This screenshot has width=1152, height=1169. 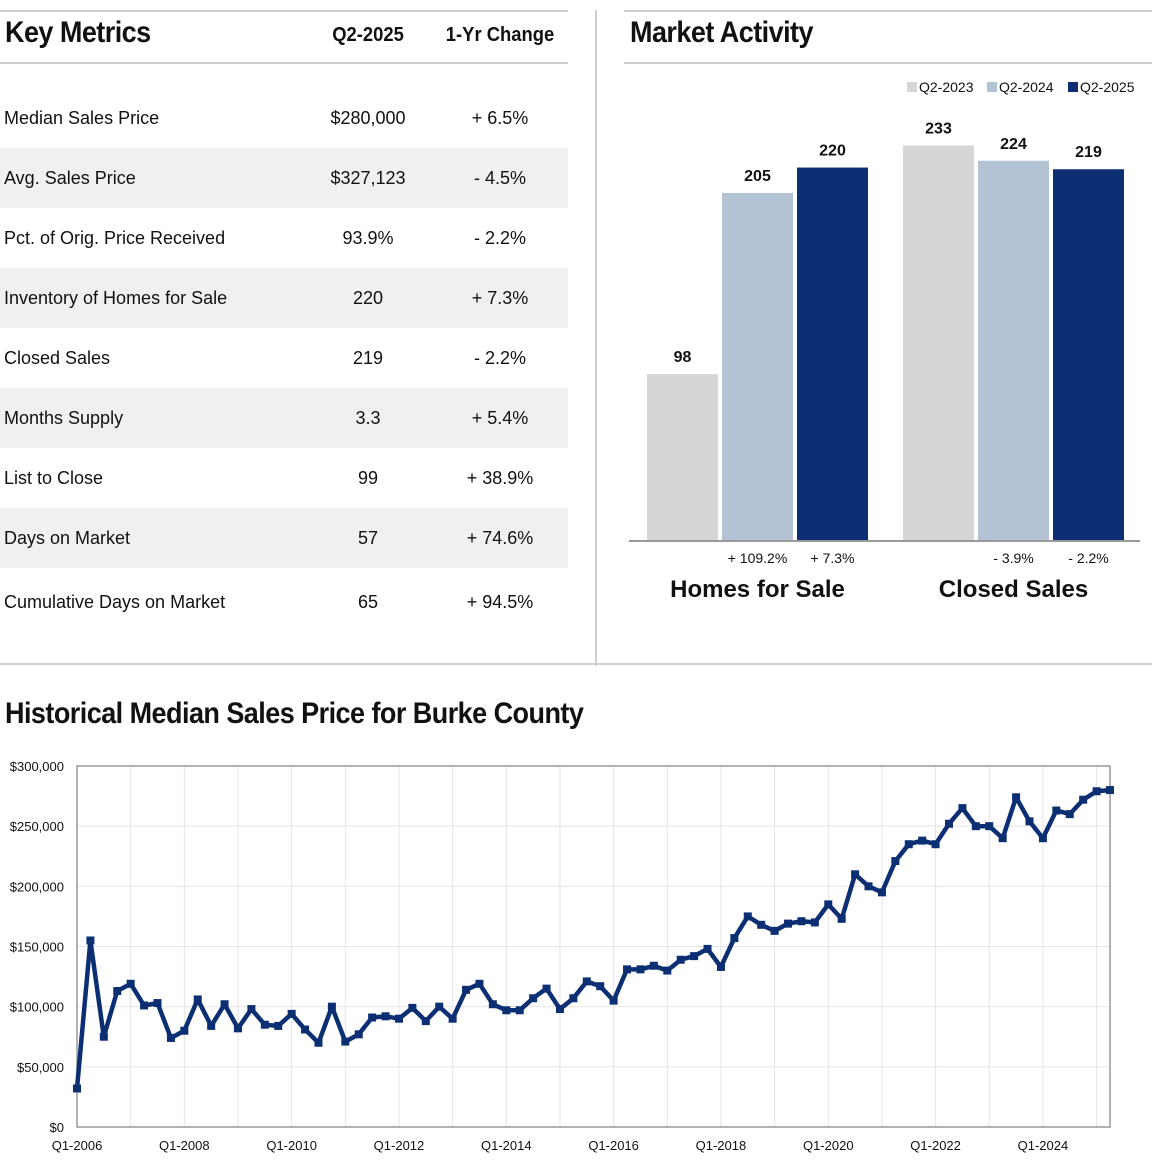 I want to click on metric-row: List to Close 99 + 38.9%, so click(x=284, y=478).